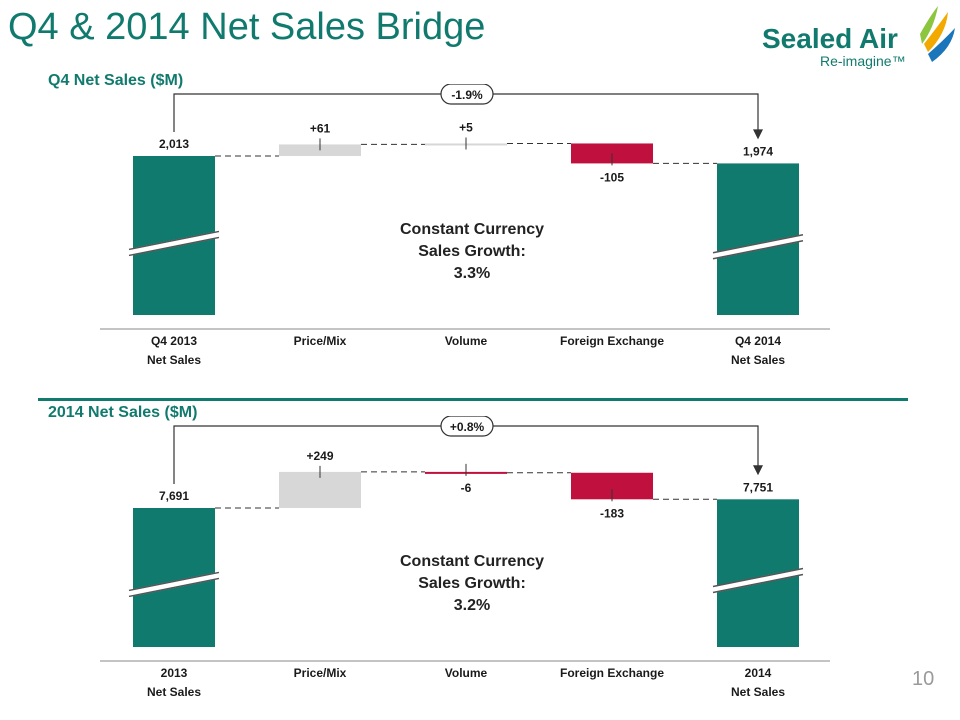  What do you see at coordinates (247, 27) in the screenshot?
I see `page-title: Q4 & 2014 Net Sales Bridge` at bounding box center [247, 27].